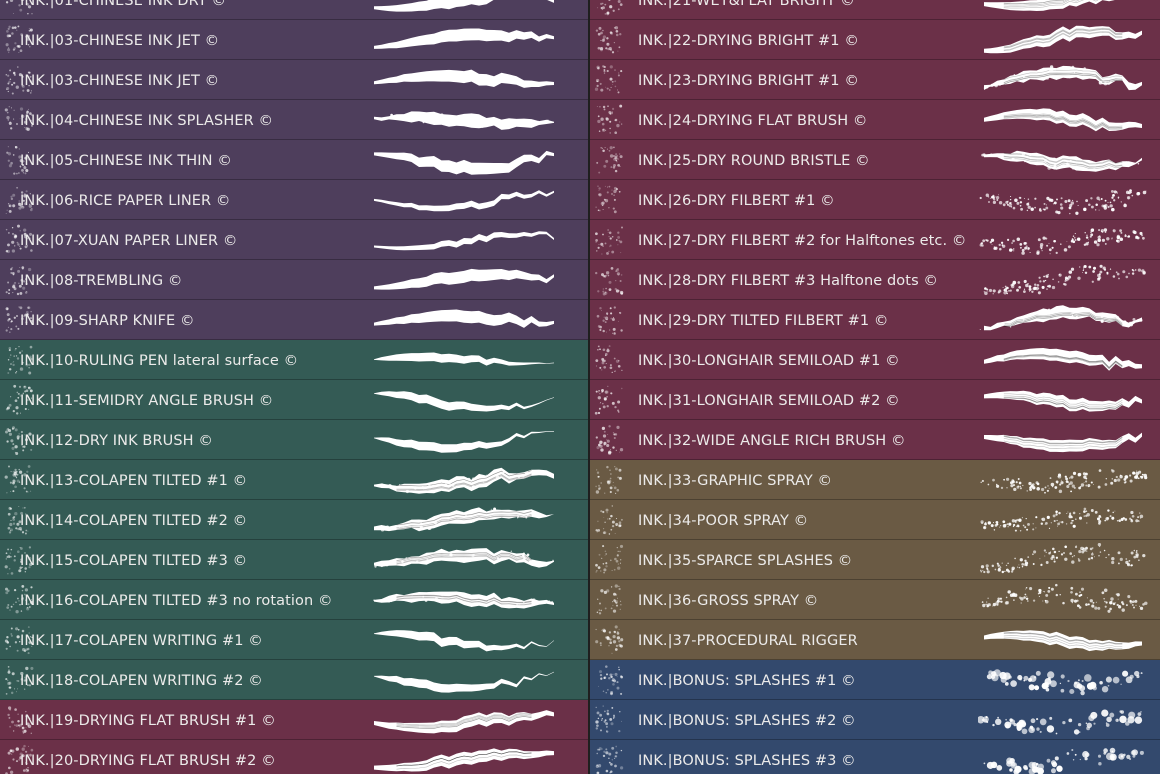 This screenshot has height=774, width=1160. Describe the element at coordinates (769, 361) in the screenshot. I see `brush-preset-label: INK.|30-LONGHAIR SEMILOAD #1 ©` at that location.